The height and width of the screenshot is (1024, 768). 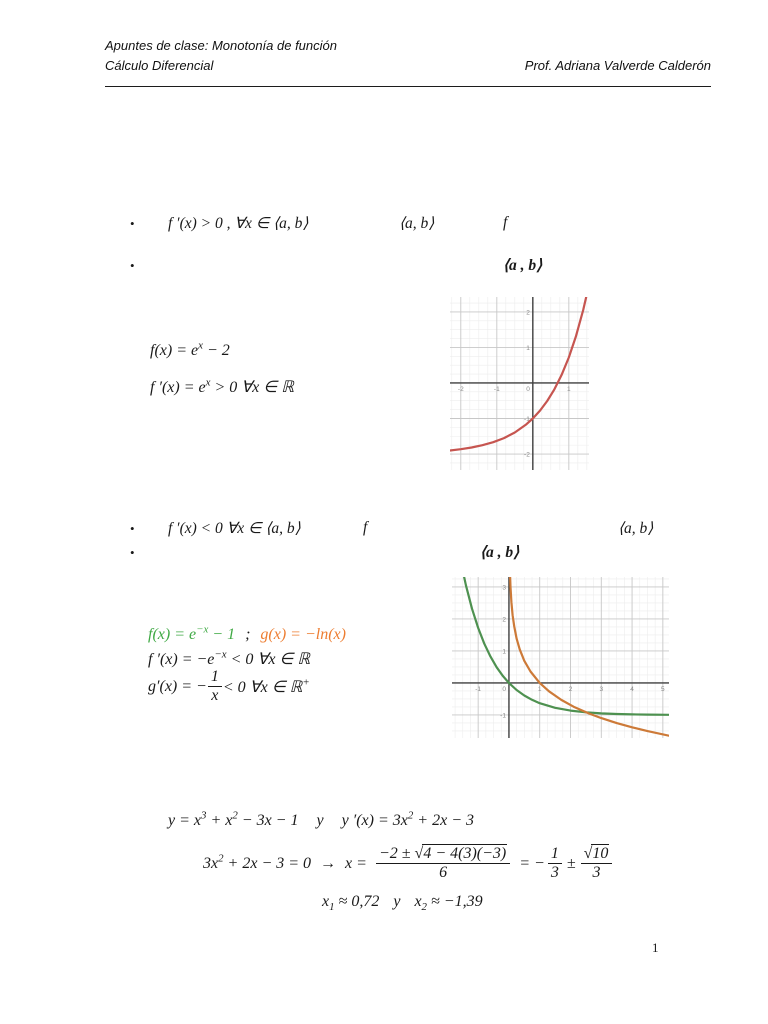 What do you see at coordinates (402, 903) in the screenshot?
I see `roots-line: x1 ≈ 0,72 y x2 ≈ −1,39` at bounding box center [402, 903].